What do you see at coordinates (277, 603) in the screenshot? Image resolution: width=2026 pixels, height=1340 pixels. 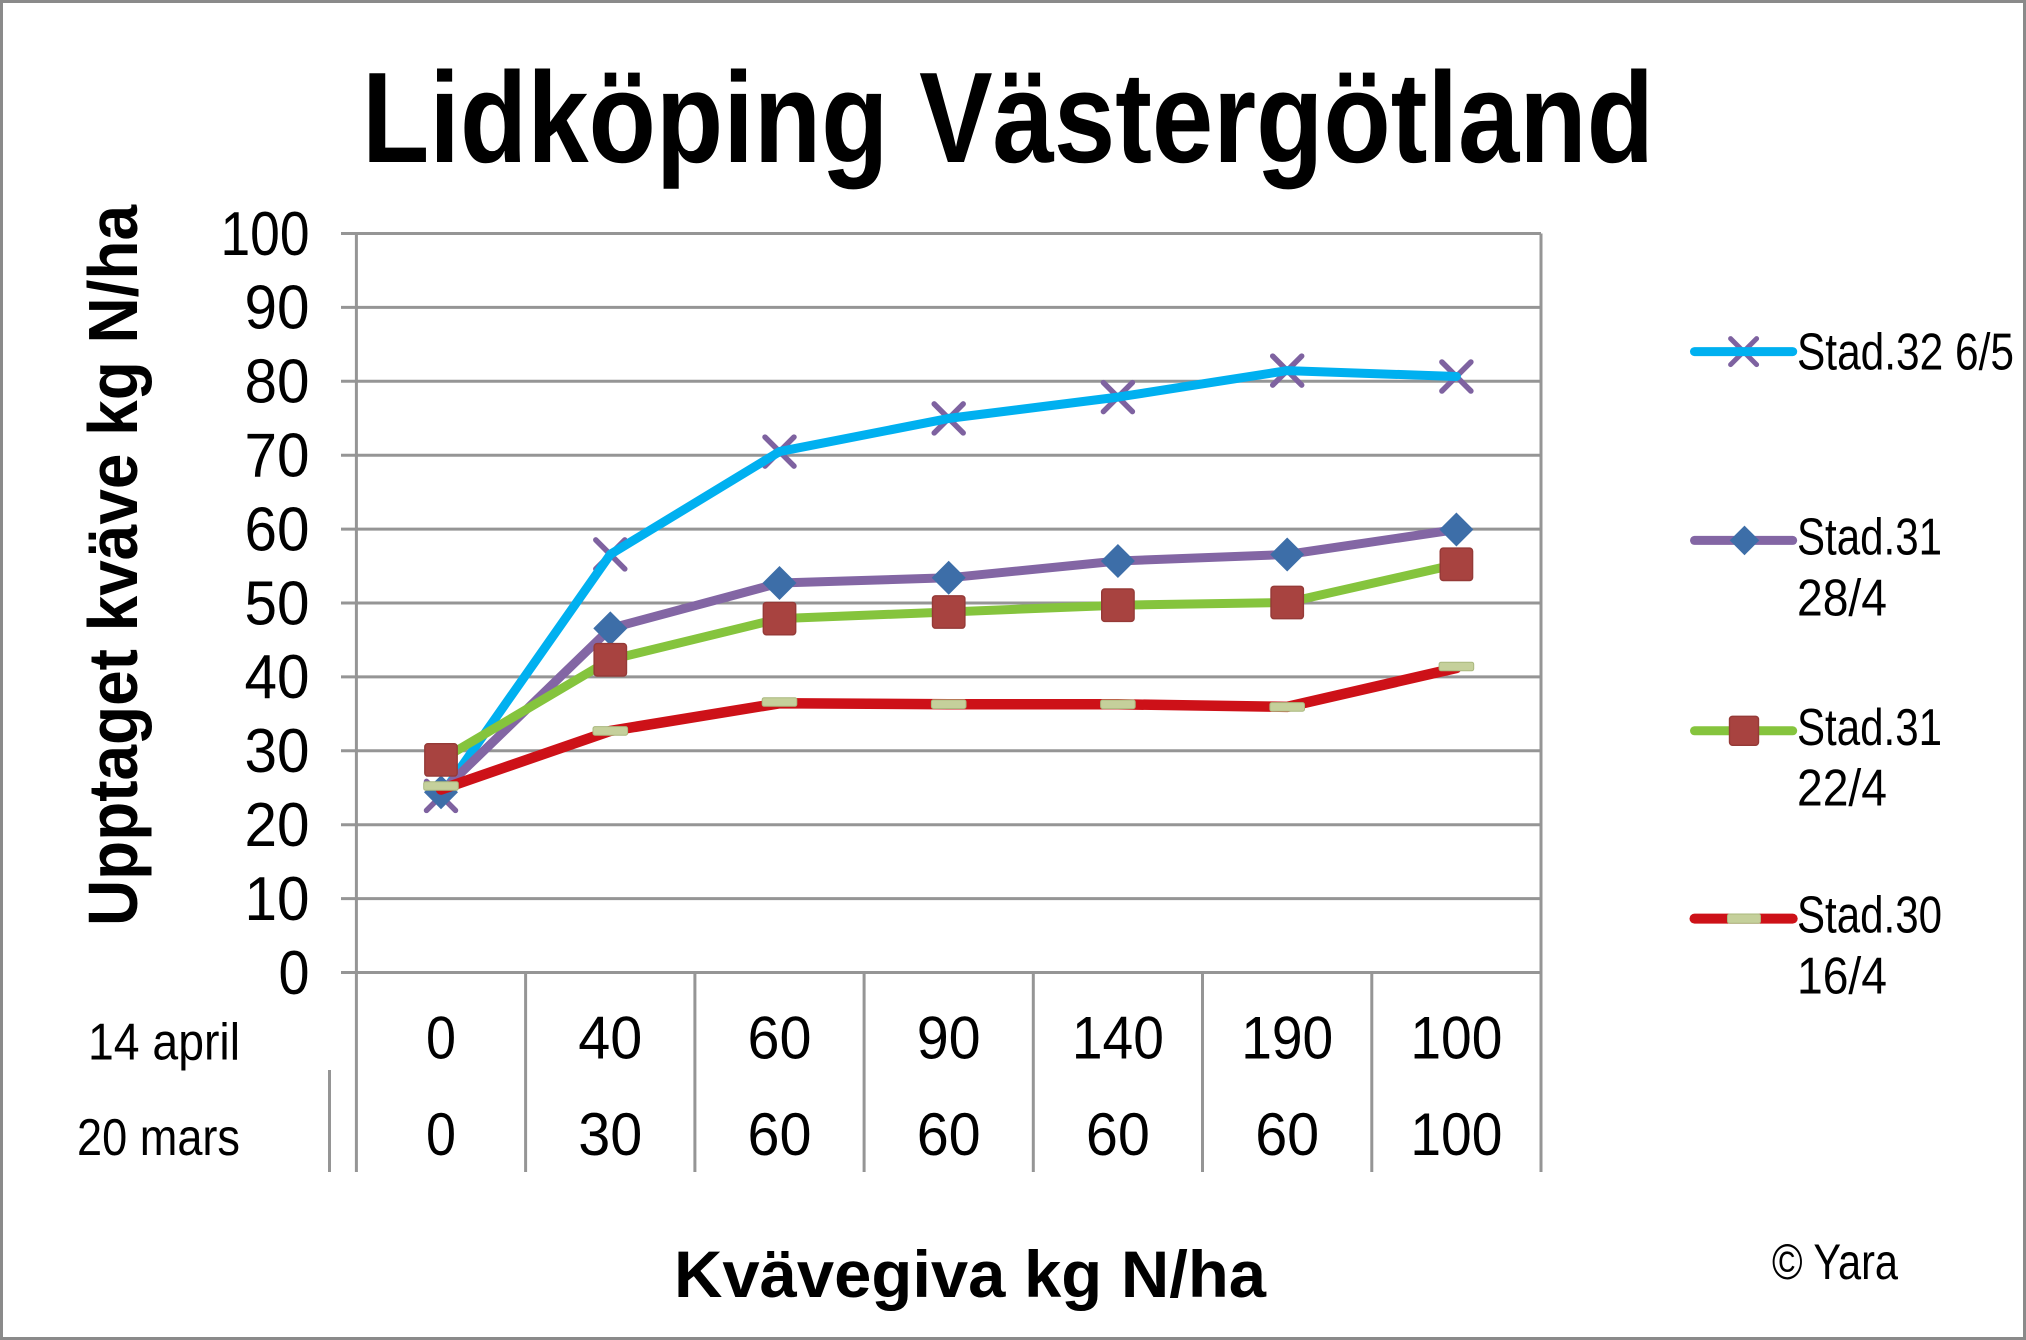 I see `svg-text: 50` at bounding box center [277, 603].